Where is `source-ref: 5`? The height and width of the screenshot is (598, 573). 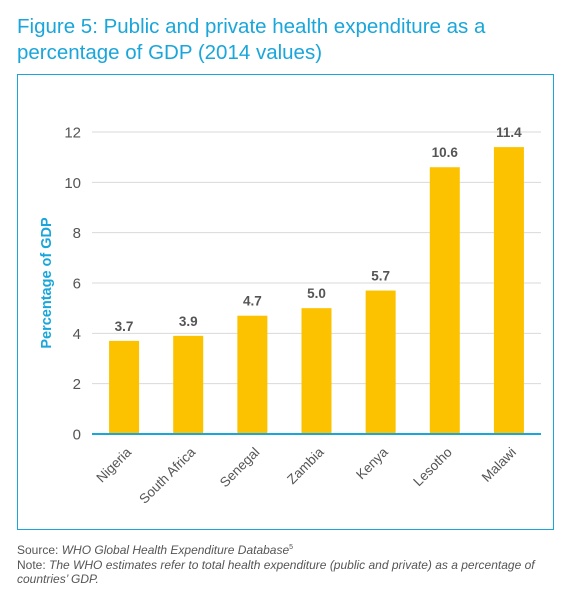 source-ref: 5 is located at coordinates (291, 547).